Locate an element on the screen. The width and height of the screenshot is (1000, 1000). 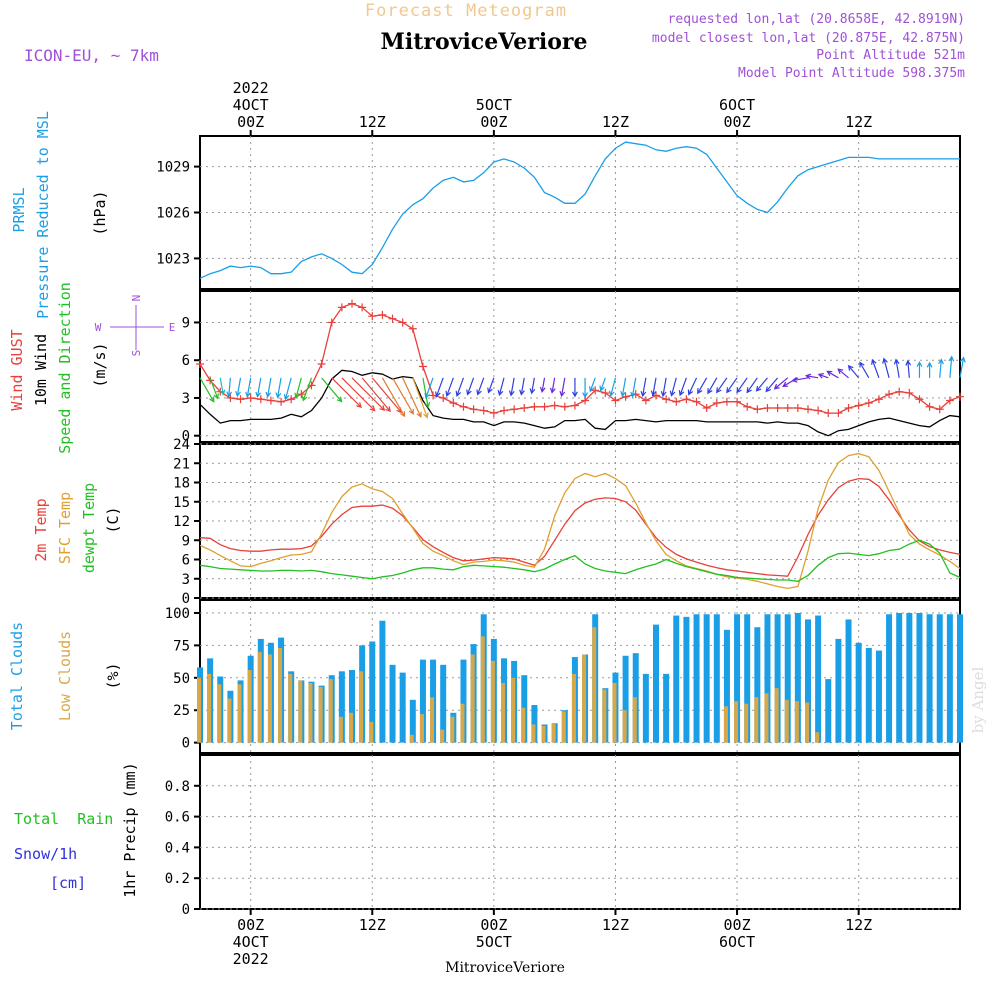
closest-coordinates: model closest lon,lat (20.875E, 42.875N) is located at coordinates (808, 38).